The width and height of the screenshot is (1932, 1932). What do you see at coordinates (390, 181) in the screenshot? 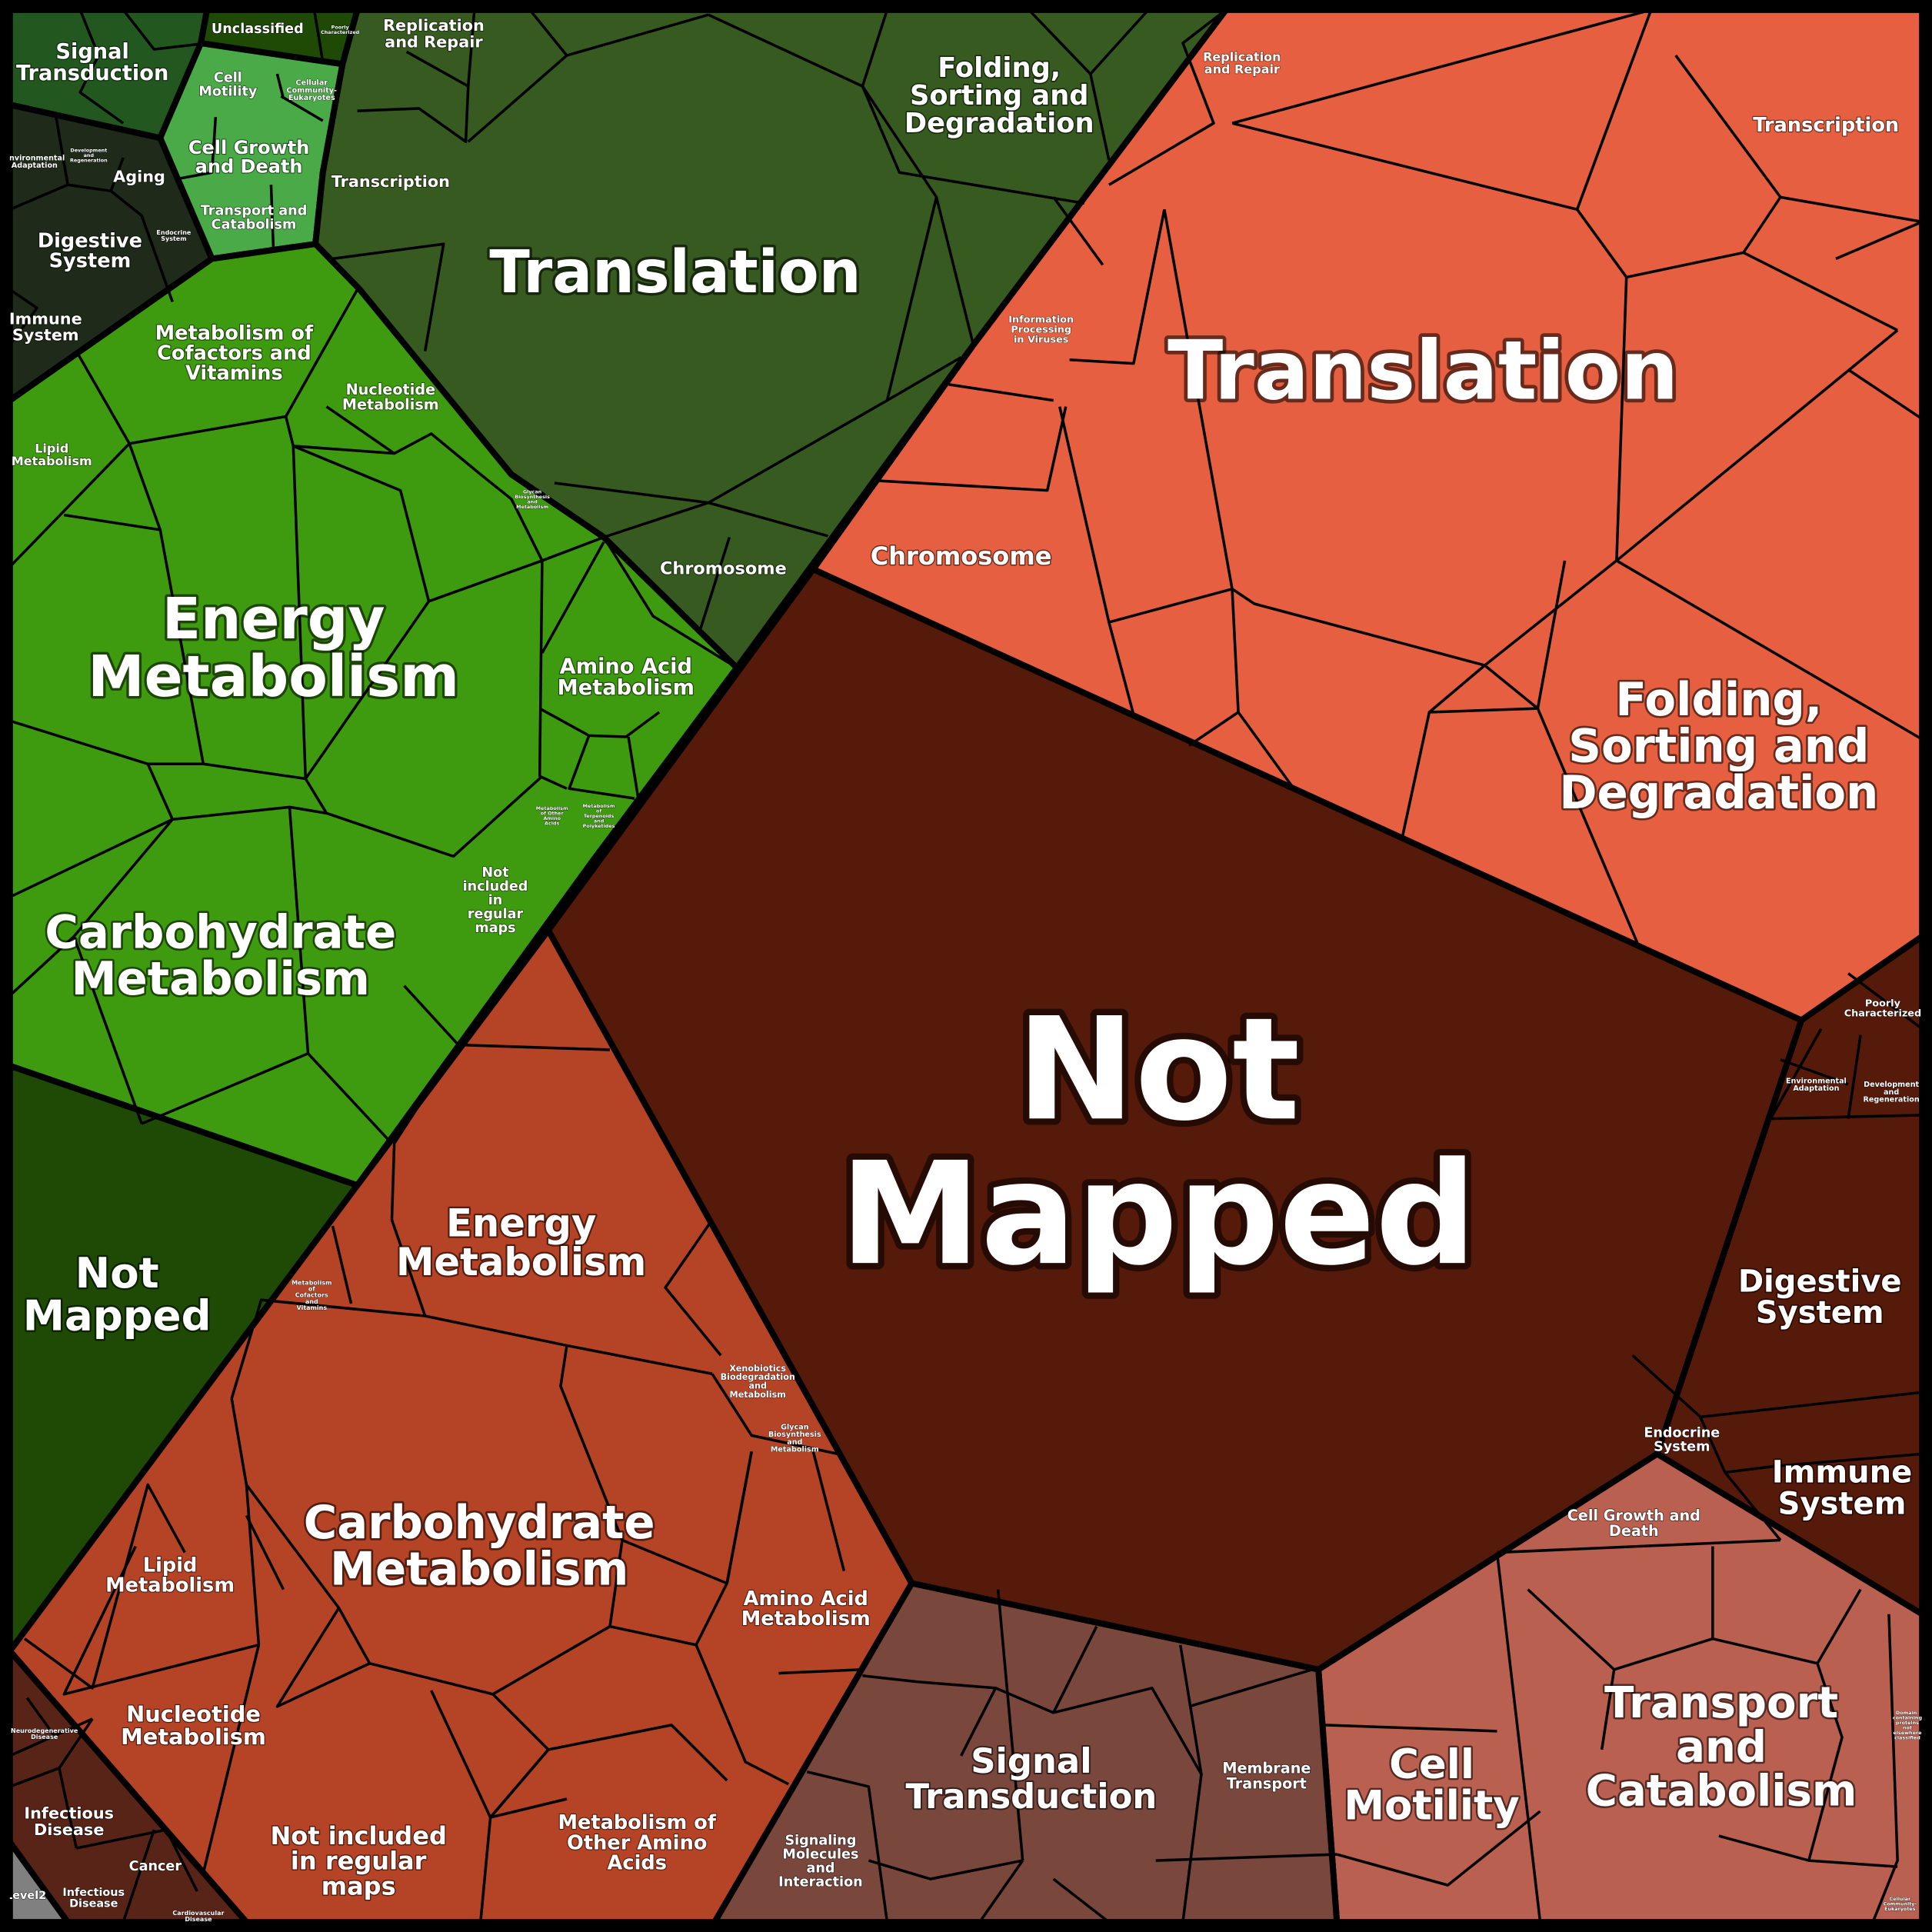
I see `label-green-transcription: Transcription` at bounding box center [390, 181].